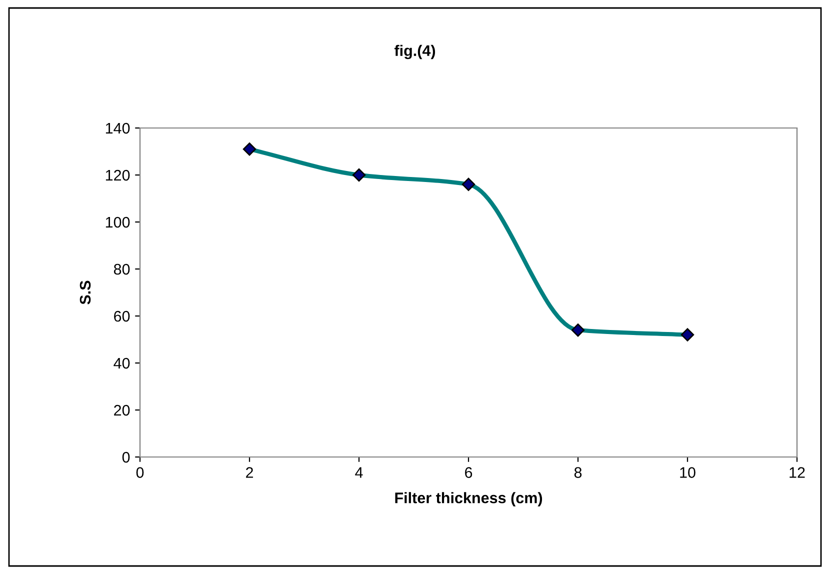  Describe the element at coordinates (578, 472) in the screenshot. I see `x-tick-label: 8` at that location.